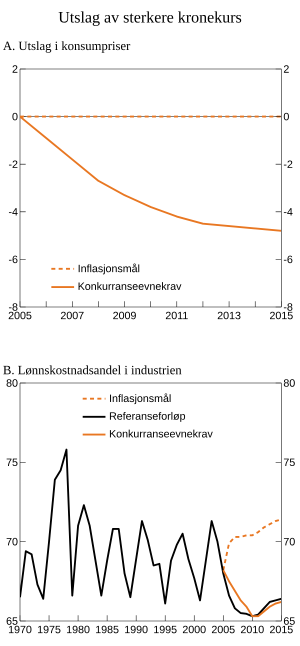  I want to click on chart-subtitle: A. Utslag i konsumpriser, so click(66, 47).